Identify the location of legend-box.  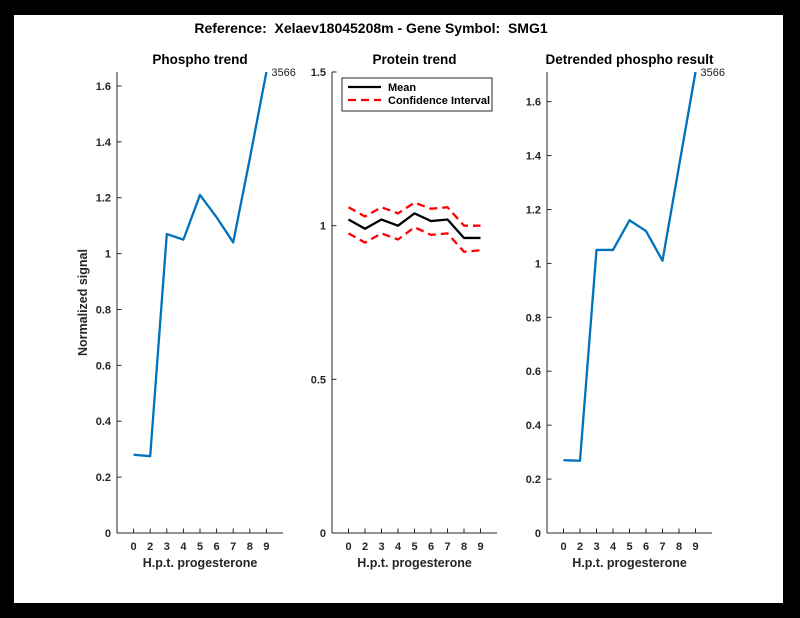
(417, 94).